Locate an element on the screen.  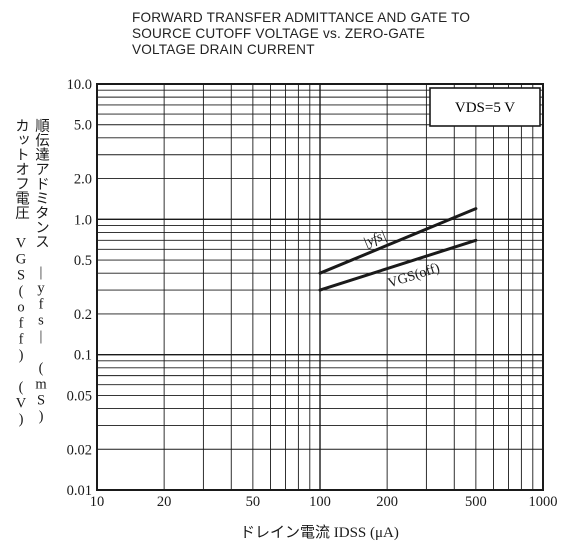
x-tick-label: 100 is located at coordinates (320, 502).